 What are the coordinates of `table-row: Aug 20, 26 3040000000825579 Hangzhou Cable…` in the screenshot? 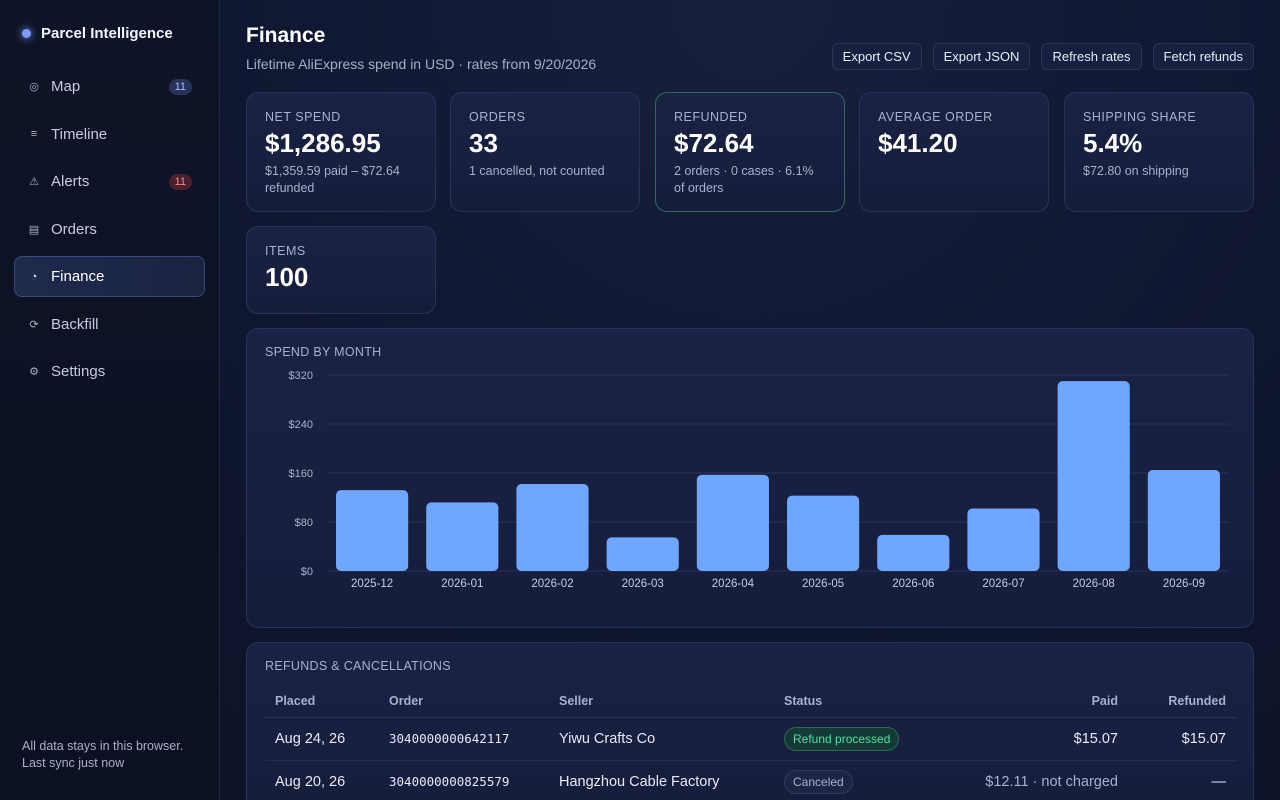 It's located at (750, 780).